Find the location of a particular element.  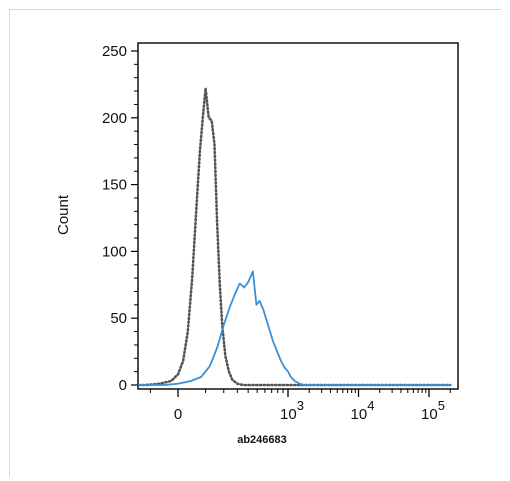

y-tick-label: 200 is located at coordinates (114, 118).